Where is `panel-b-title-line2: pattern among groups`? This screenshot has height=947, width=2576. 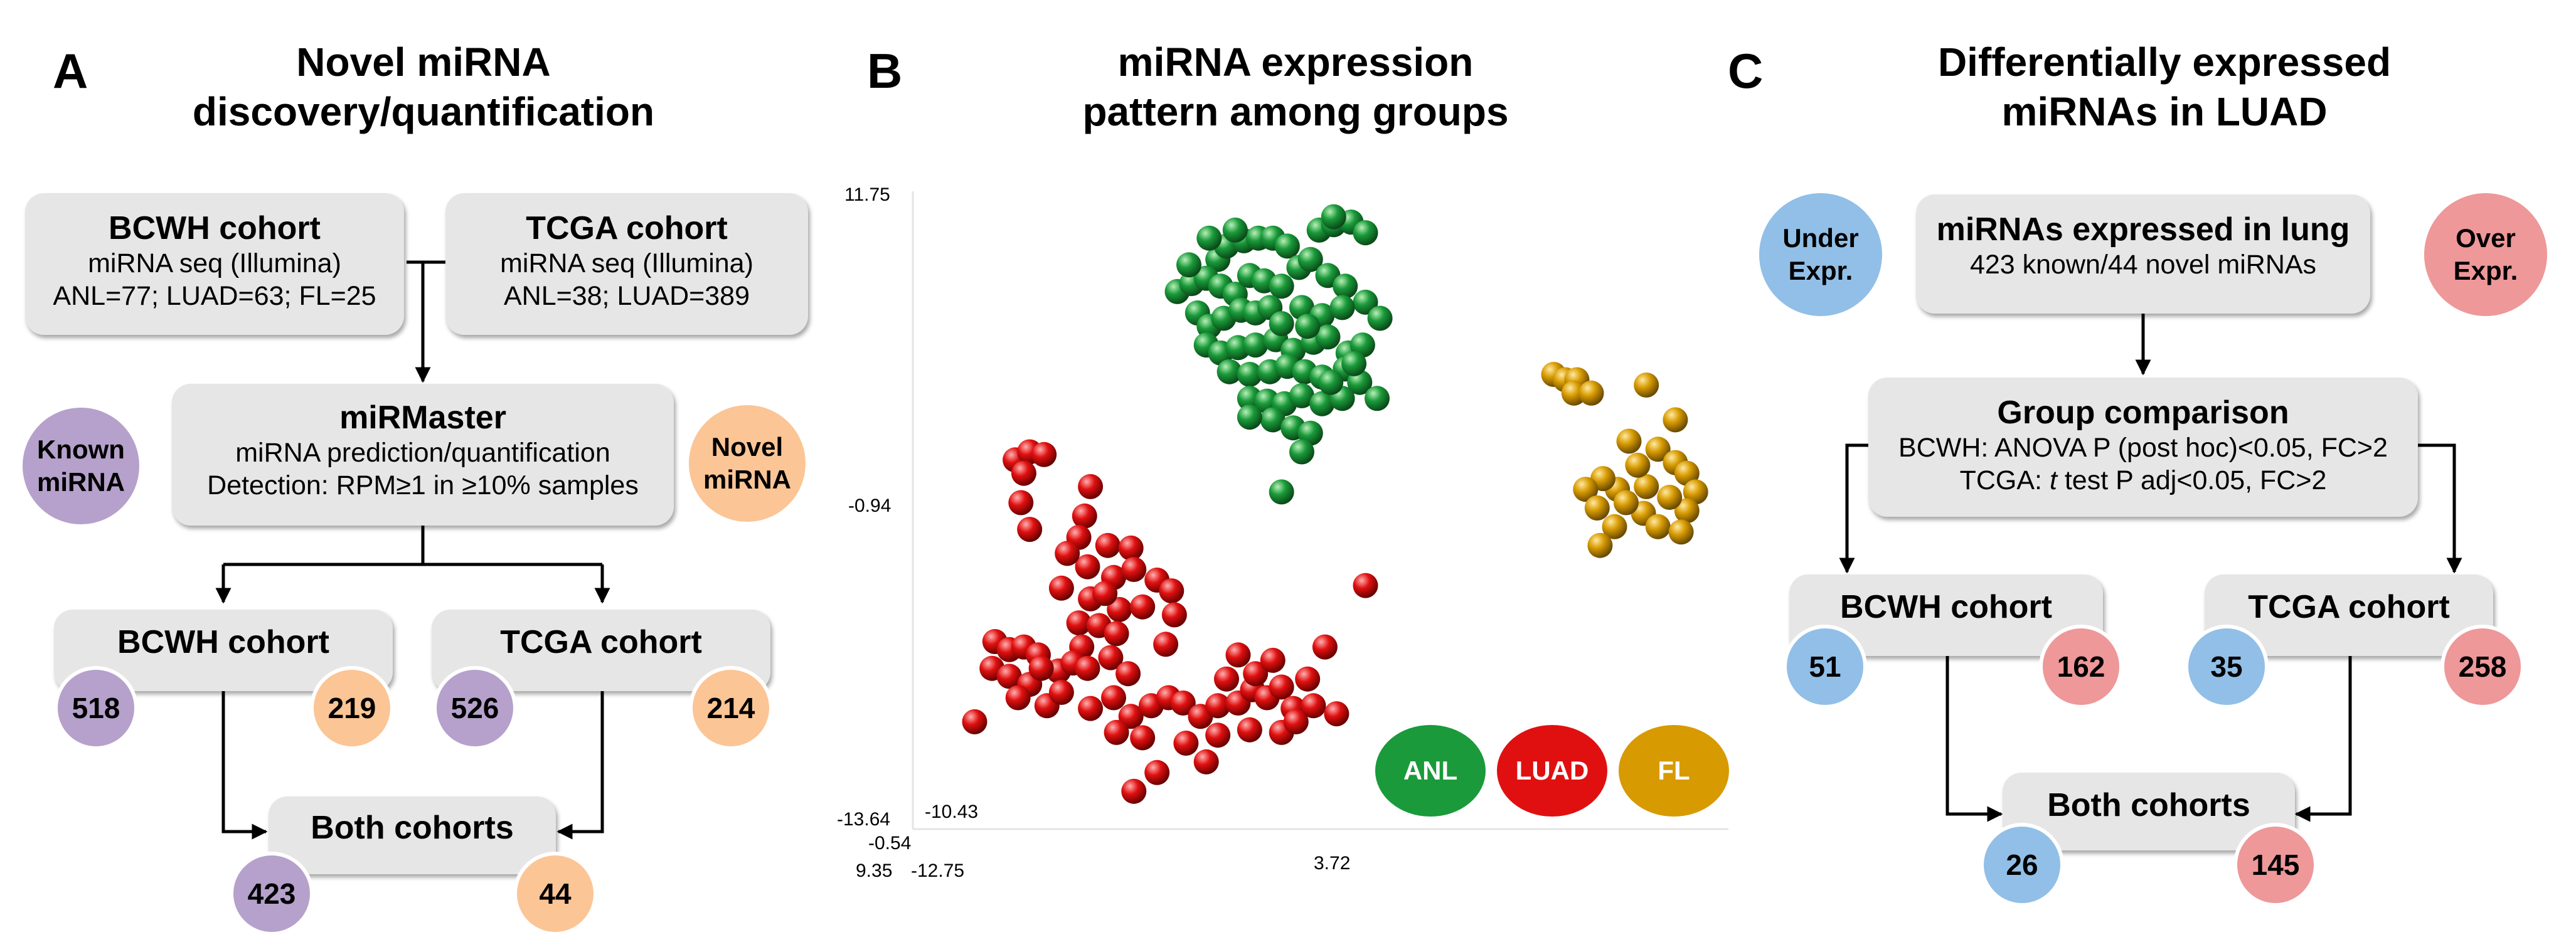 panel-b-title-line2: pattern among groups is located at coordinates (1296, 112).